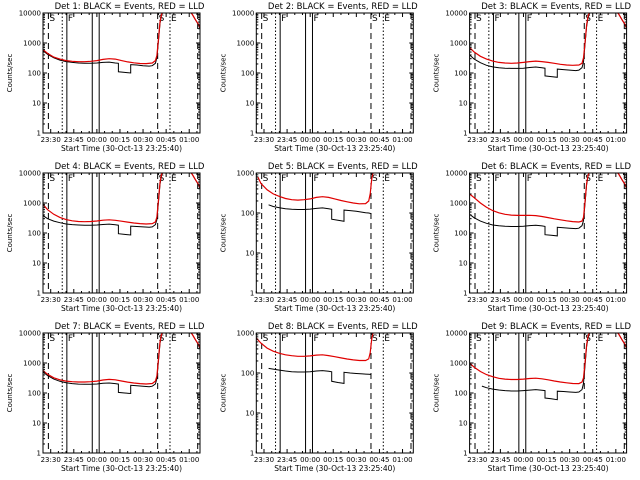 This screenshot has height=480, width=640. What do you see at coordinates (130, 327) in the screenshot?
I see `panel-title: Det 7: BLACK = Events, RED = LLD` at bounding box center [130, 327].